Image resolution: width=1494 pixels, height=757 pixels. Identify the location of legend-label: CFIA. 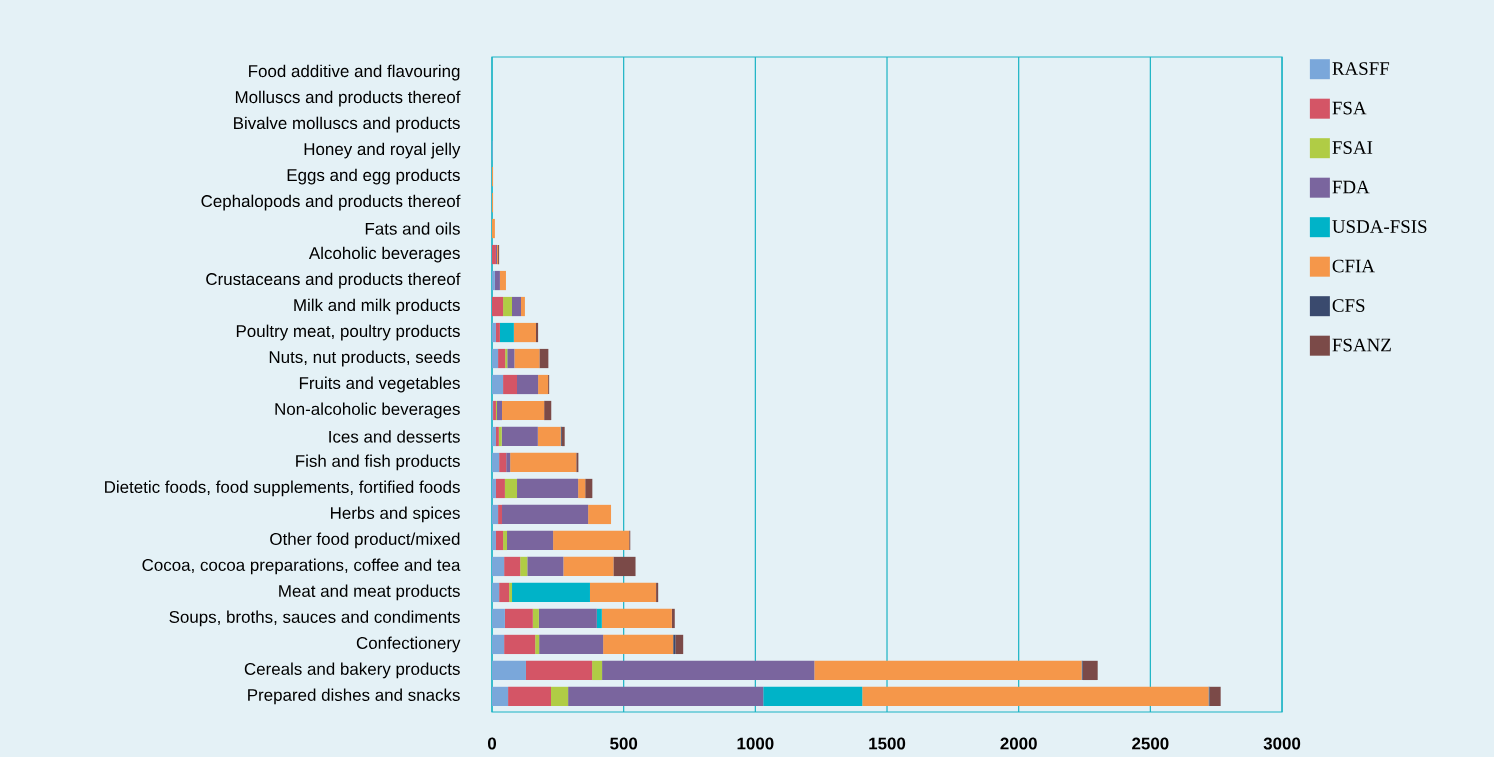
(1353, 266).